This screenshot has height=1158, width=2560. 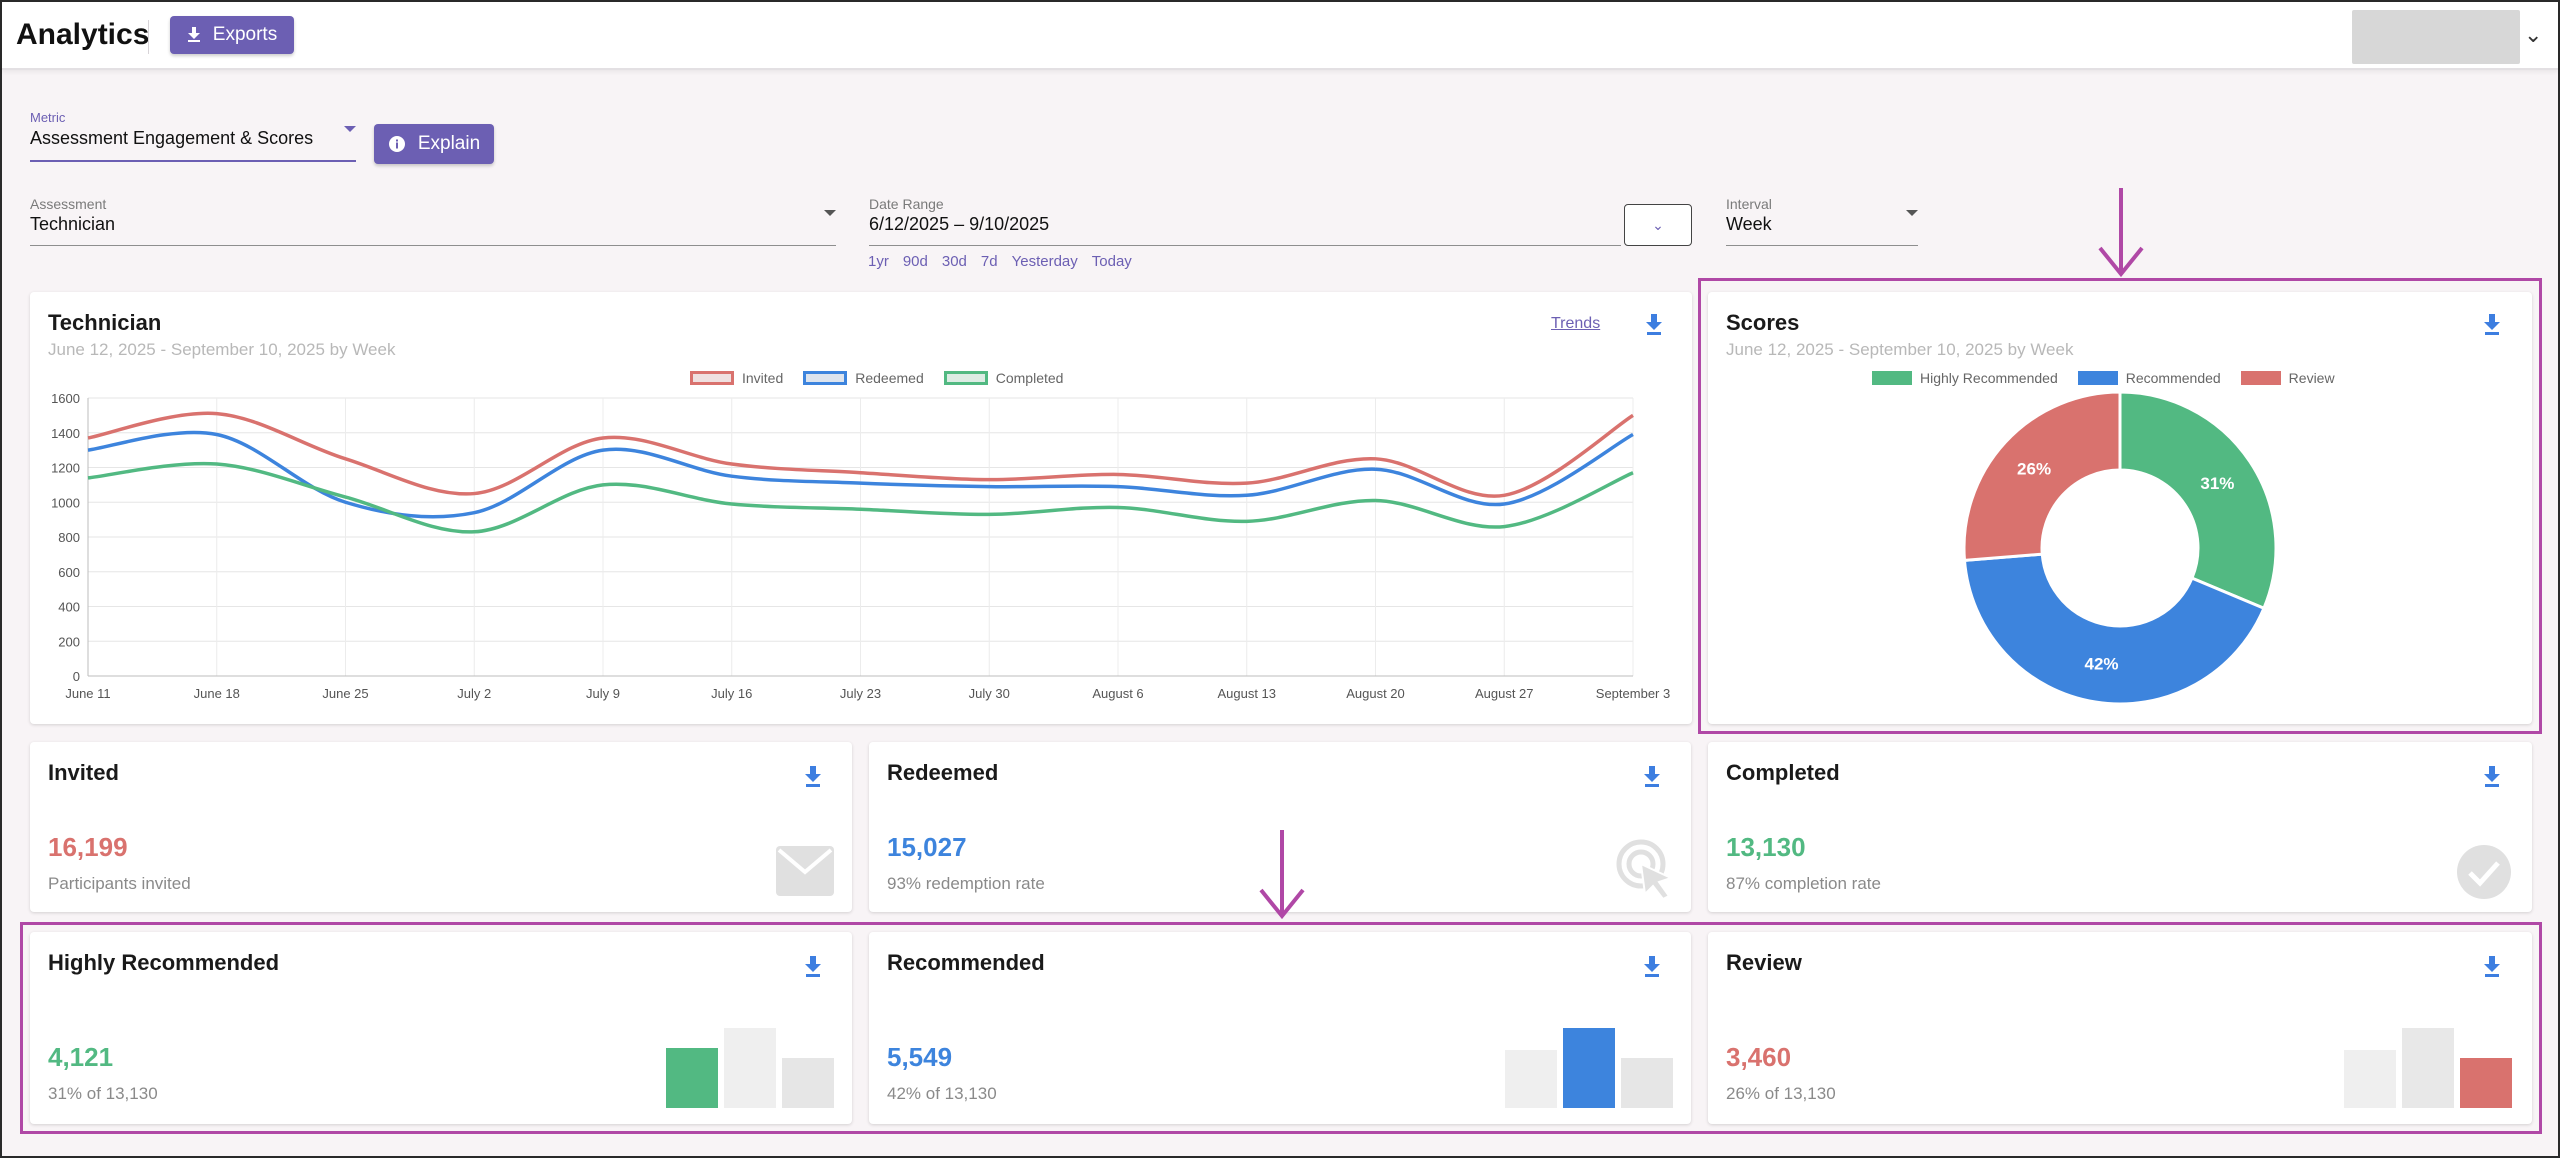 What do you see at coordinates (172, 138) in the screenshot?
I see `metric-value: Assessment Engagement & Scores` at bounding box center [172, 138].